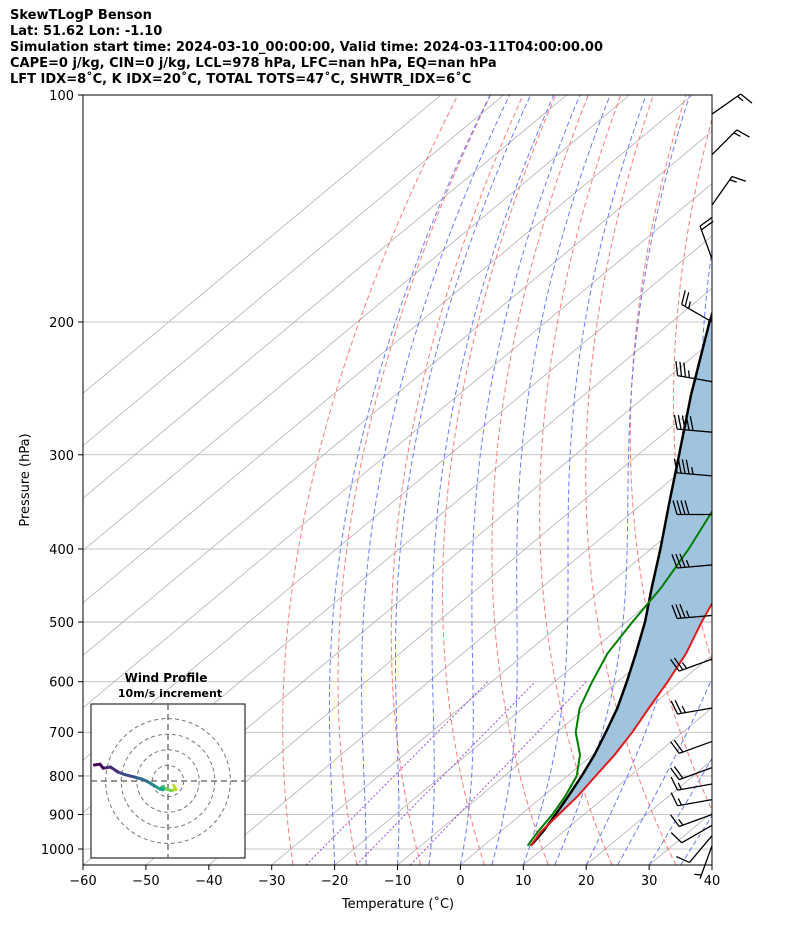  I want to click on x-tick-label: 10, so click(523, 881).